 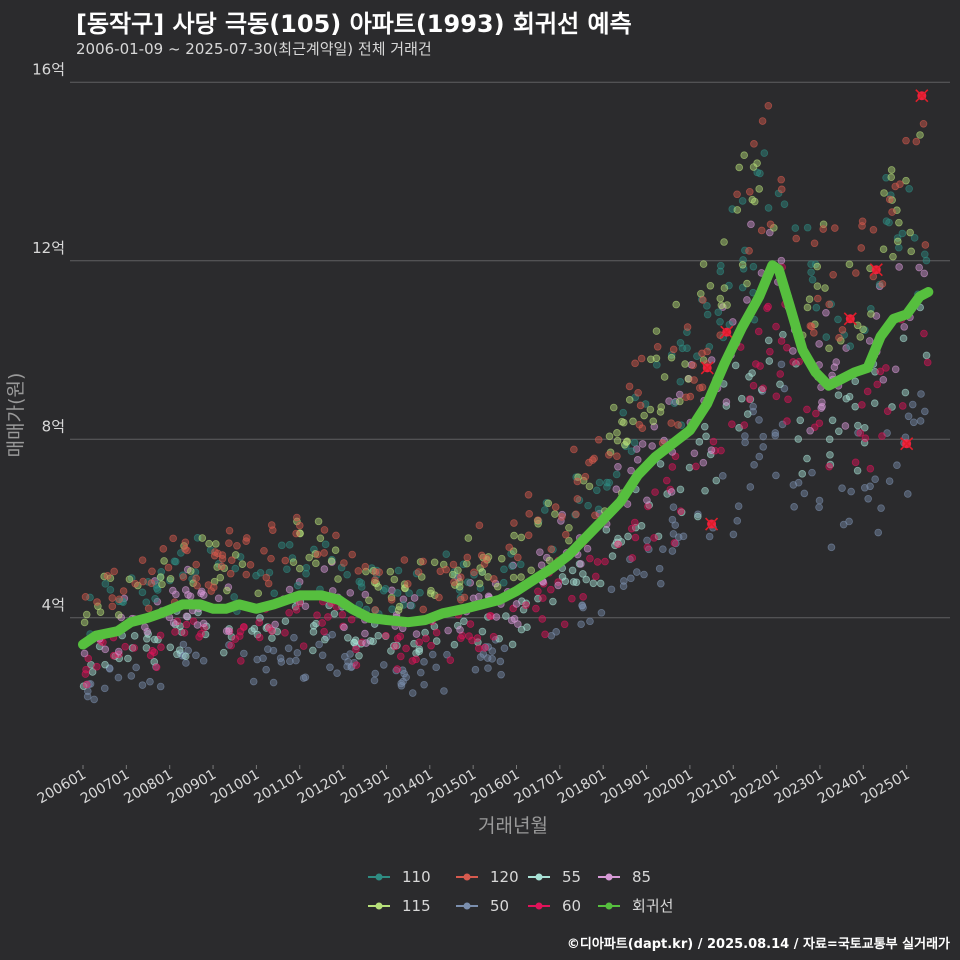 What do you see at coordinates (520, 891) in the screenshot?
I see `legend: 110 115 120 50 55 60 85 회귀선` at bounding box center [520, 891].